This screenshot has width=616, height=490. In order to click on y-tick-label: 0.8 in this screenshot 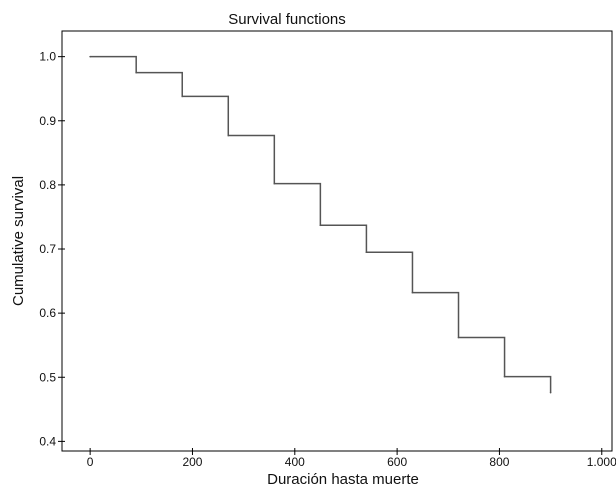, I will do `click(47, 185)`.